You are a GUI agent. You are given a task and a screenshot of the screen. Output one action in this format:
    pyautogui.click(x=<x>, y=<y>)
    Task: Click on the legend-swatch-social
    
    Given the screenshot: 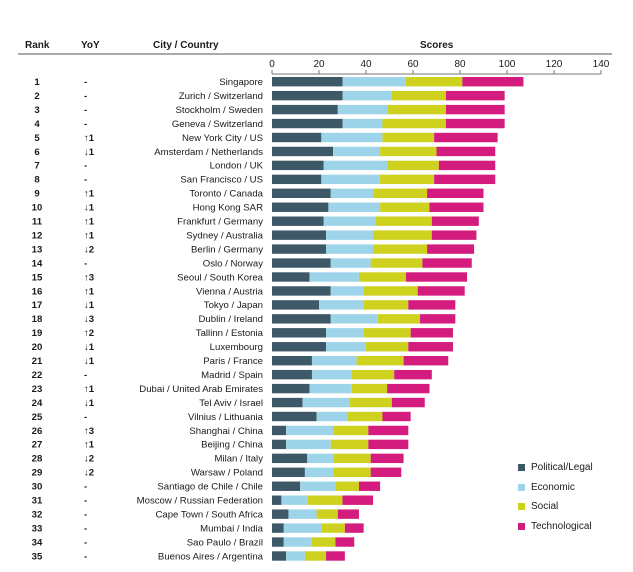 What is the action you would take?
    pyautogui.click(x=521, y=507)
    